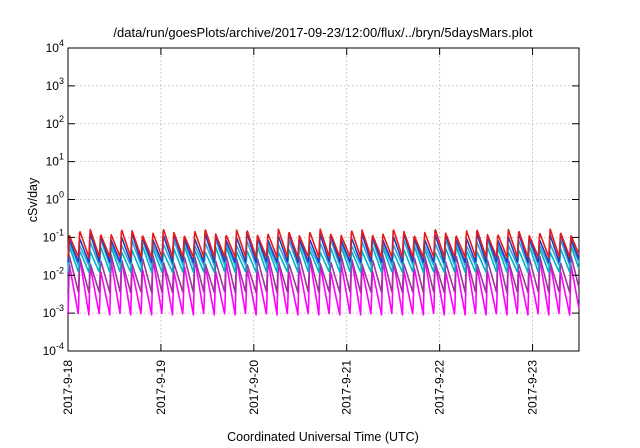 This screenshot has height=448, width=640. Describe the element at coordinates (53, 311) in the screenshot. I see `y-tick-label: 10⁻³` at that location.